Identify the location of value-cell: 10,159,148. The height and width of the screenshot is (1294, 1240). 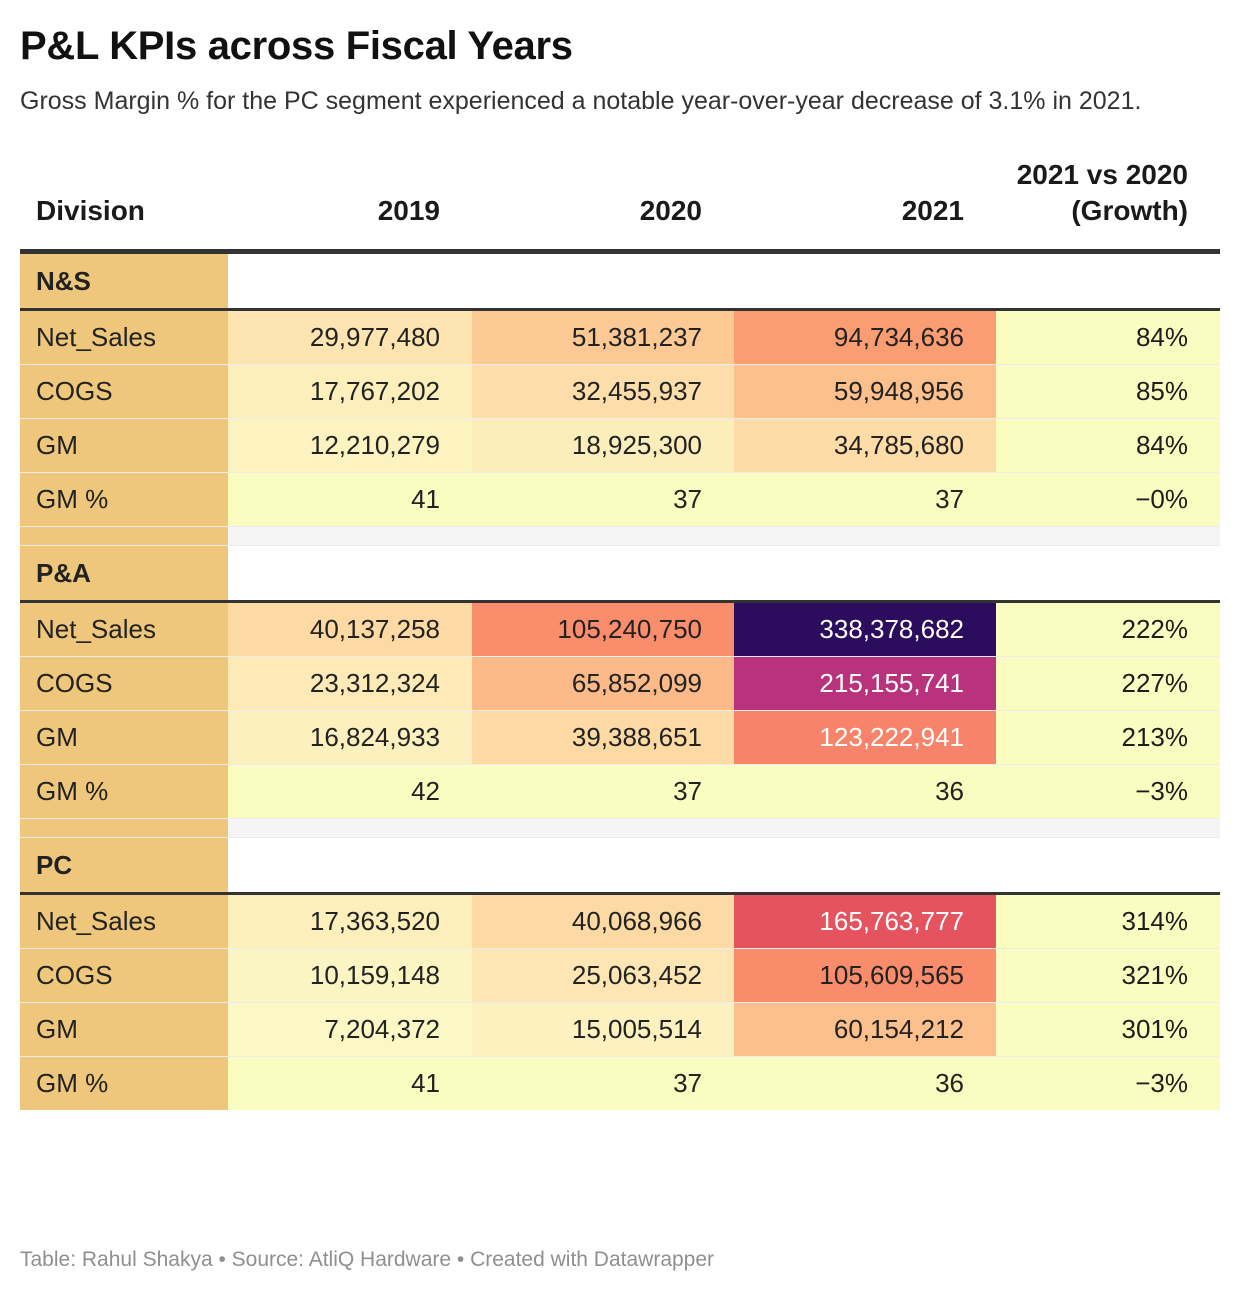
(350, 975).